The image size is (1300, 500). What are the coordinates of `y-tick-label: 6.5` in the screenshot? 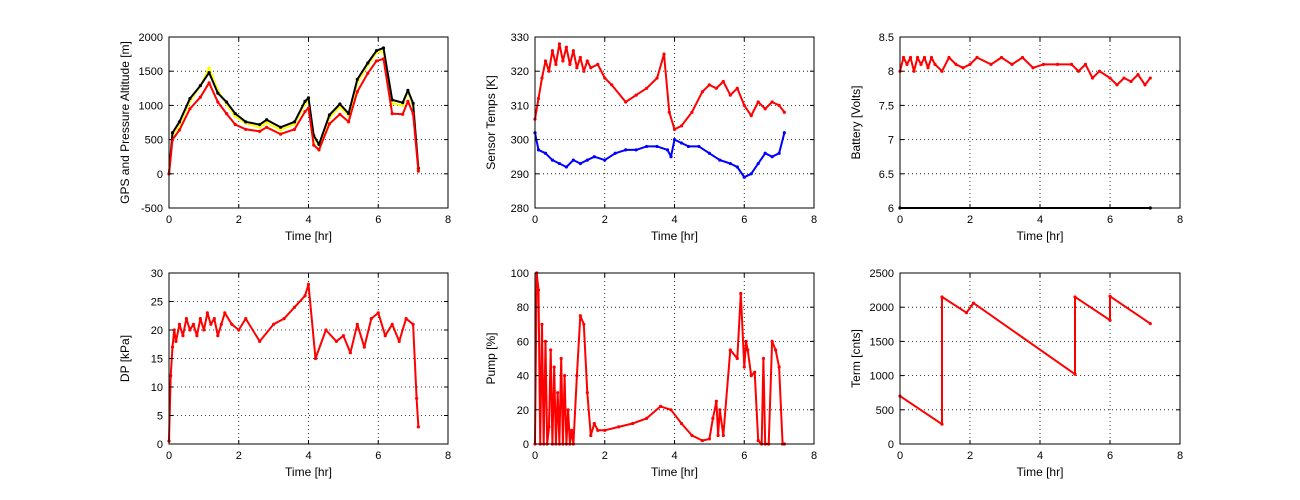 It's located at (886, 175).